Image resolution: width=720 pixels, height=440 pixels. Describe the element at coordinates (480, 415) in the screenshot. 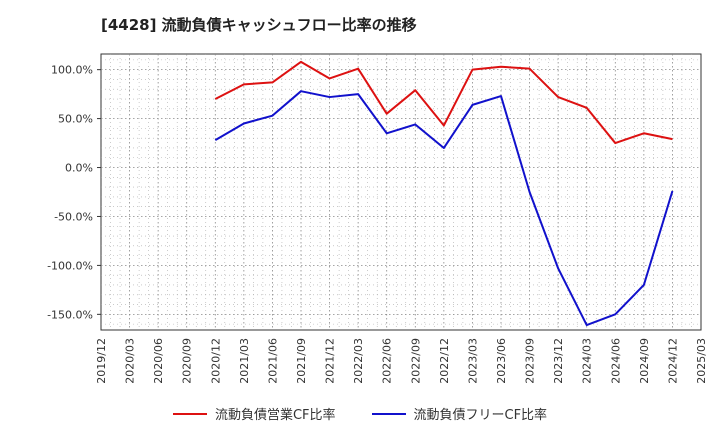

I see `legend-label-free-cf: 流動負債フリーCF比率` at that location.